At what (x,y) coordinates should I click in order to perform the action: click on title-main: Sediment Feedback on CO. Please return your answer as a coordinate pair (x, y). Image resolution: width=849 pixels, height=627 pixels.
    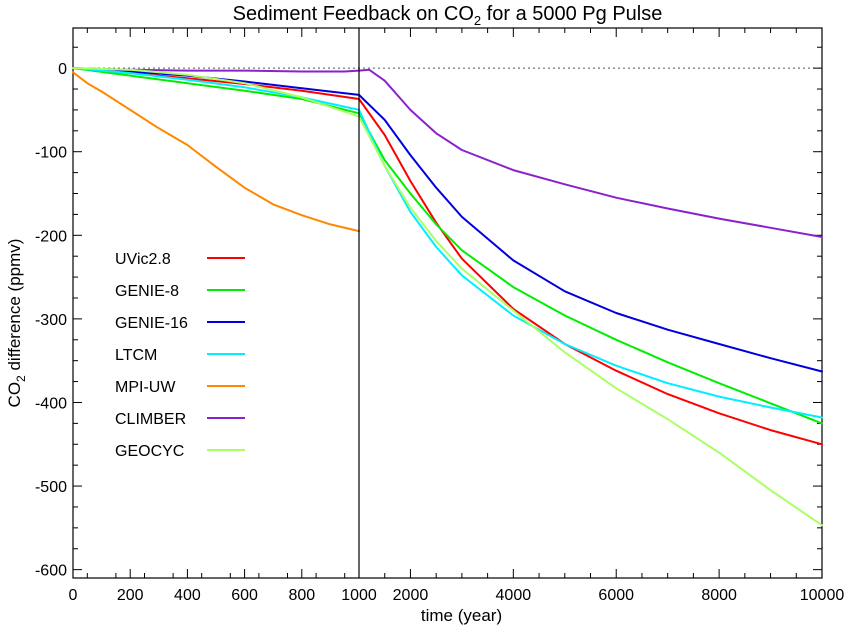
    Looking at the image, I should click on (353, 14).